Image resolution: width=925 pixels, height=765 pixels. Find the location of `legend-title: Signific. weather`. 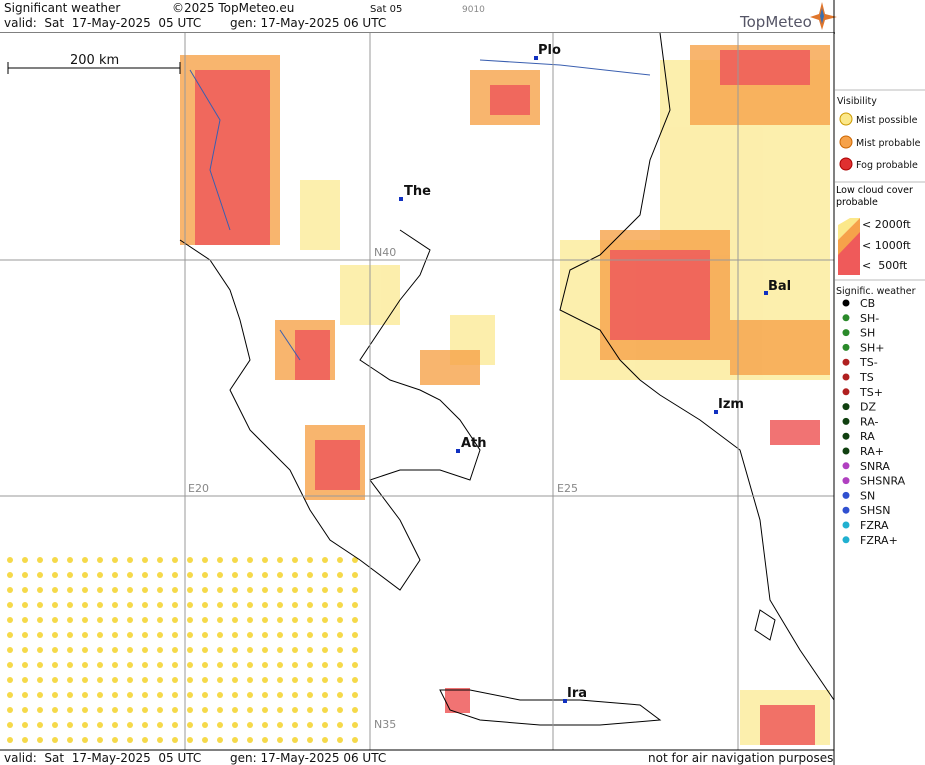

legend-title: Signific. weather is located at coordinates (876, 291).